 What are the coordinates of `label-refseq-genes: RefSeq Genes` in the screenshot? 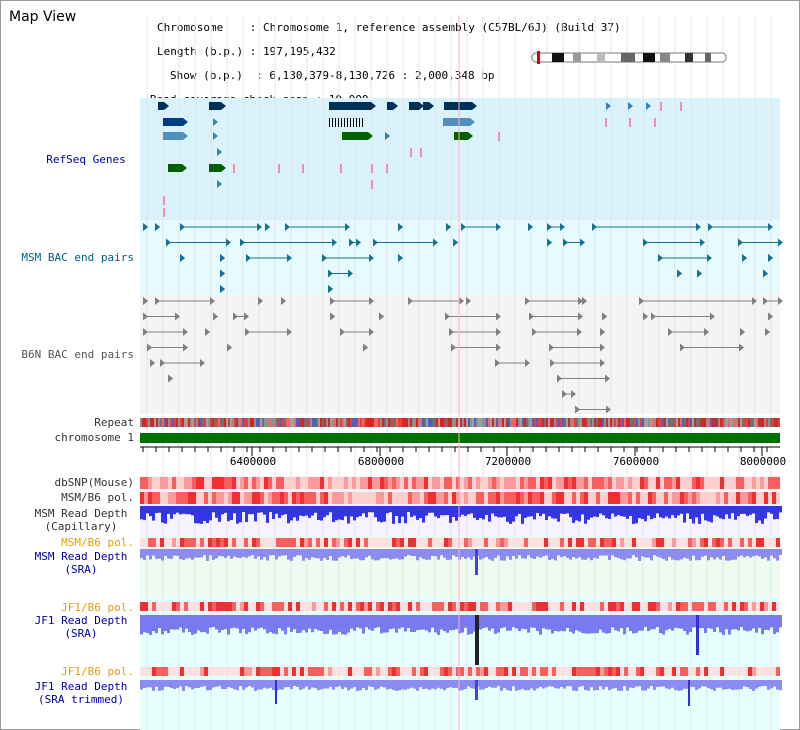 It's located at (86, 159).